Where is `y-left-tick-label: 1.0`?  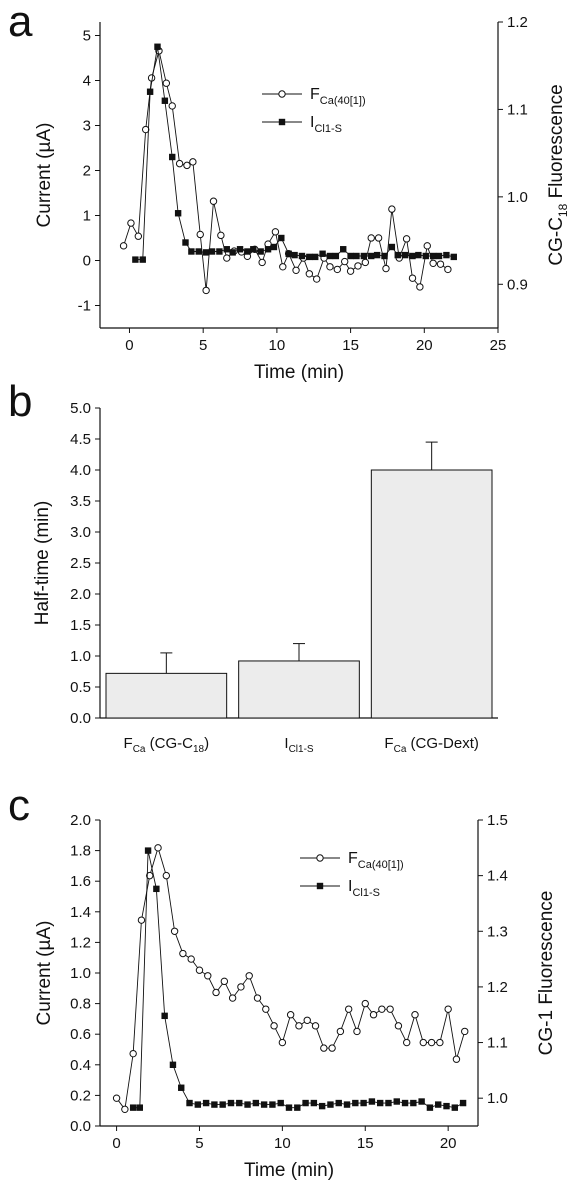 y-left-tick-label: 1.0 is located at coordinates (80, 973).